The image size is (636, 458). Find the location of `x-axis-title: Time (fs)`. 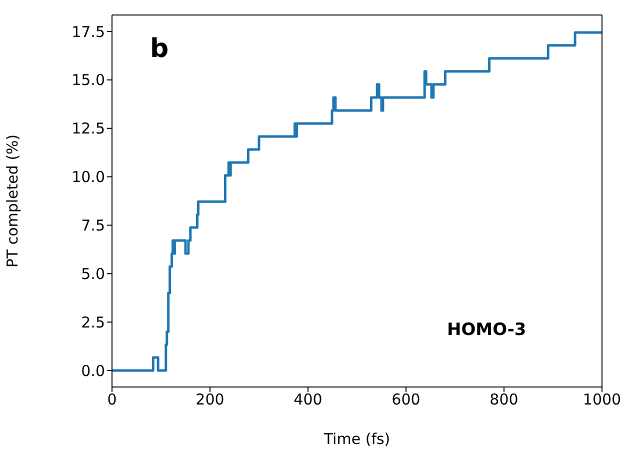

x-axis-title: Time (fs) is located at coordinates (356, 439).